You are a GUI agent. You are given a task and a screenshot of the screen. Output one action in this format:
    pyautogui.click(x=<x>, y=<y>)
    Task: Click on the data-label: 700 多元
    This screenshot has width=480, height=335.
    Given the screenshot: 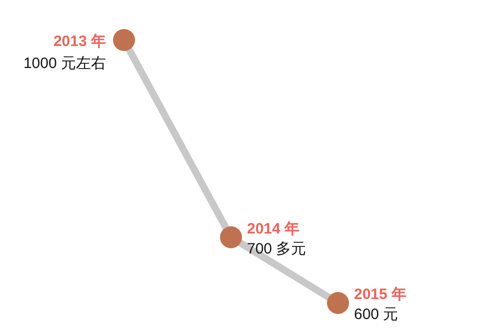 What is the action you would take?
    pyautogui.click(x=276, y=249)
    